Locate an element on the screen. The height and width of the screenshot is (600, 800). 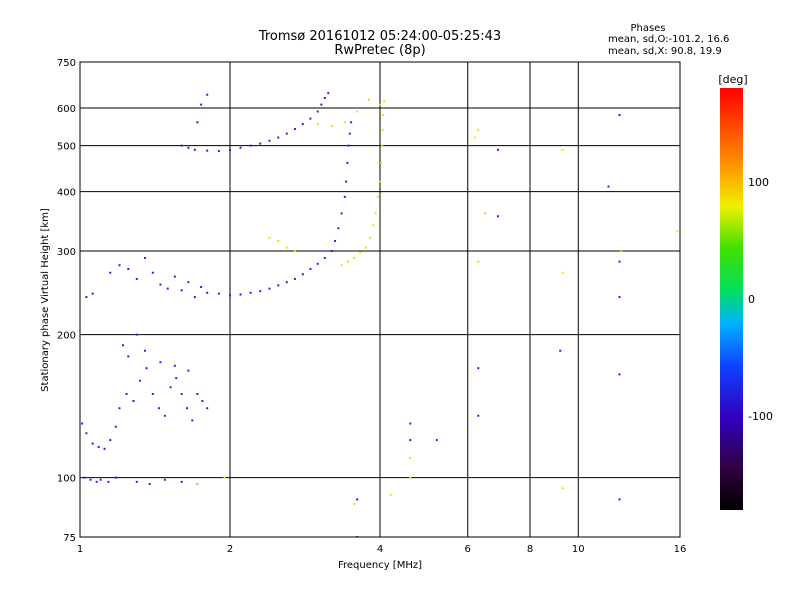
stats-line-o: mean, sd,O:-101.2, 16.6 is located at coordinates (668, 39).